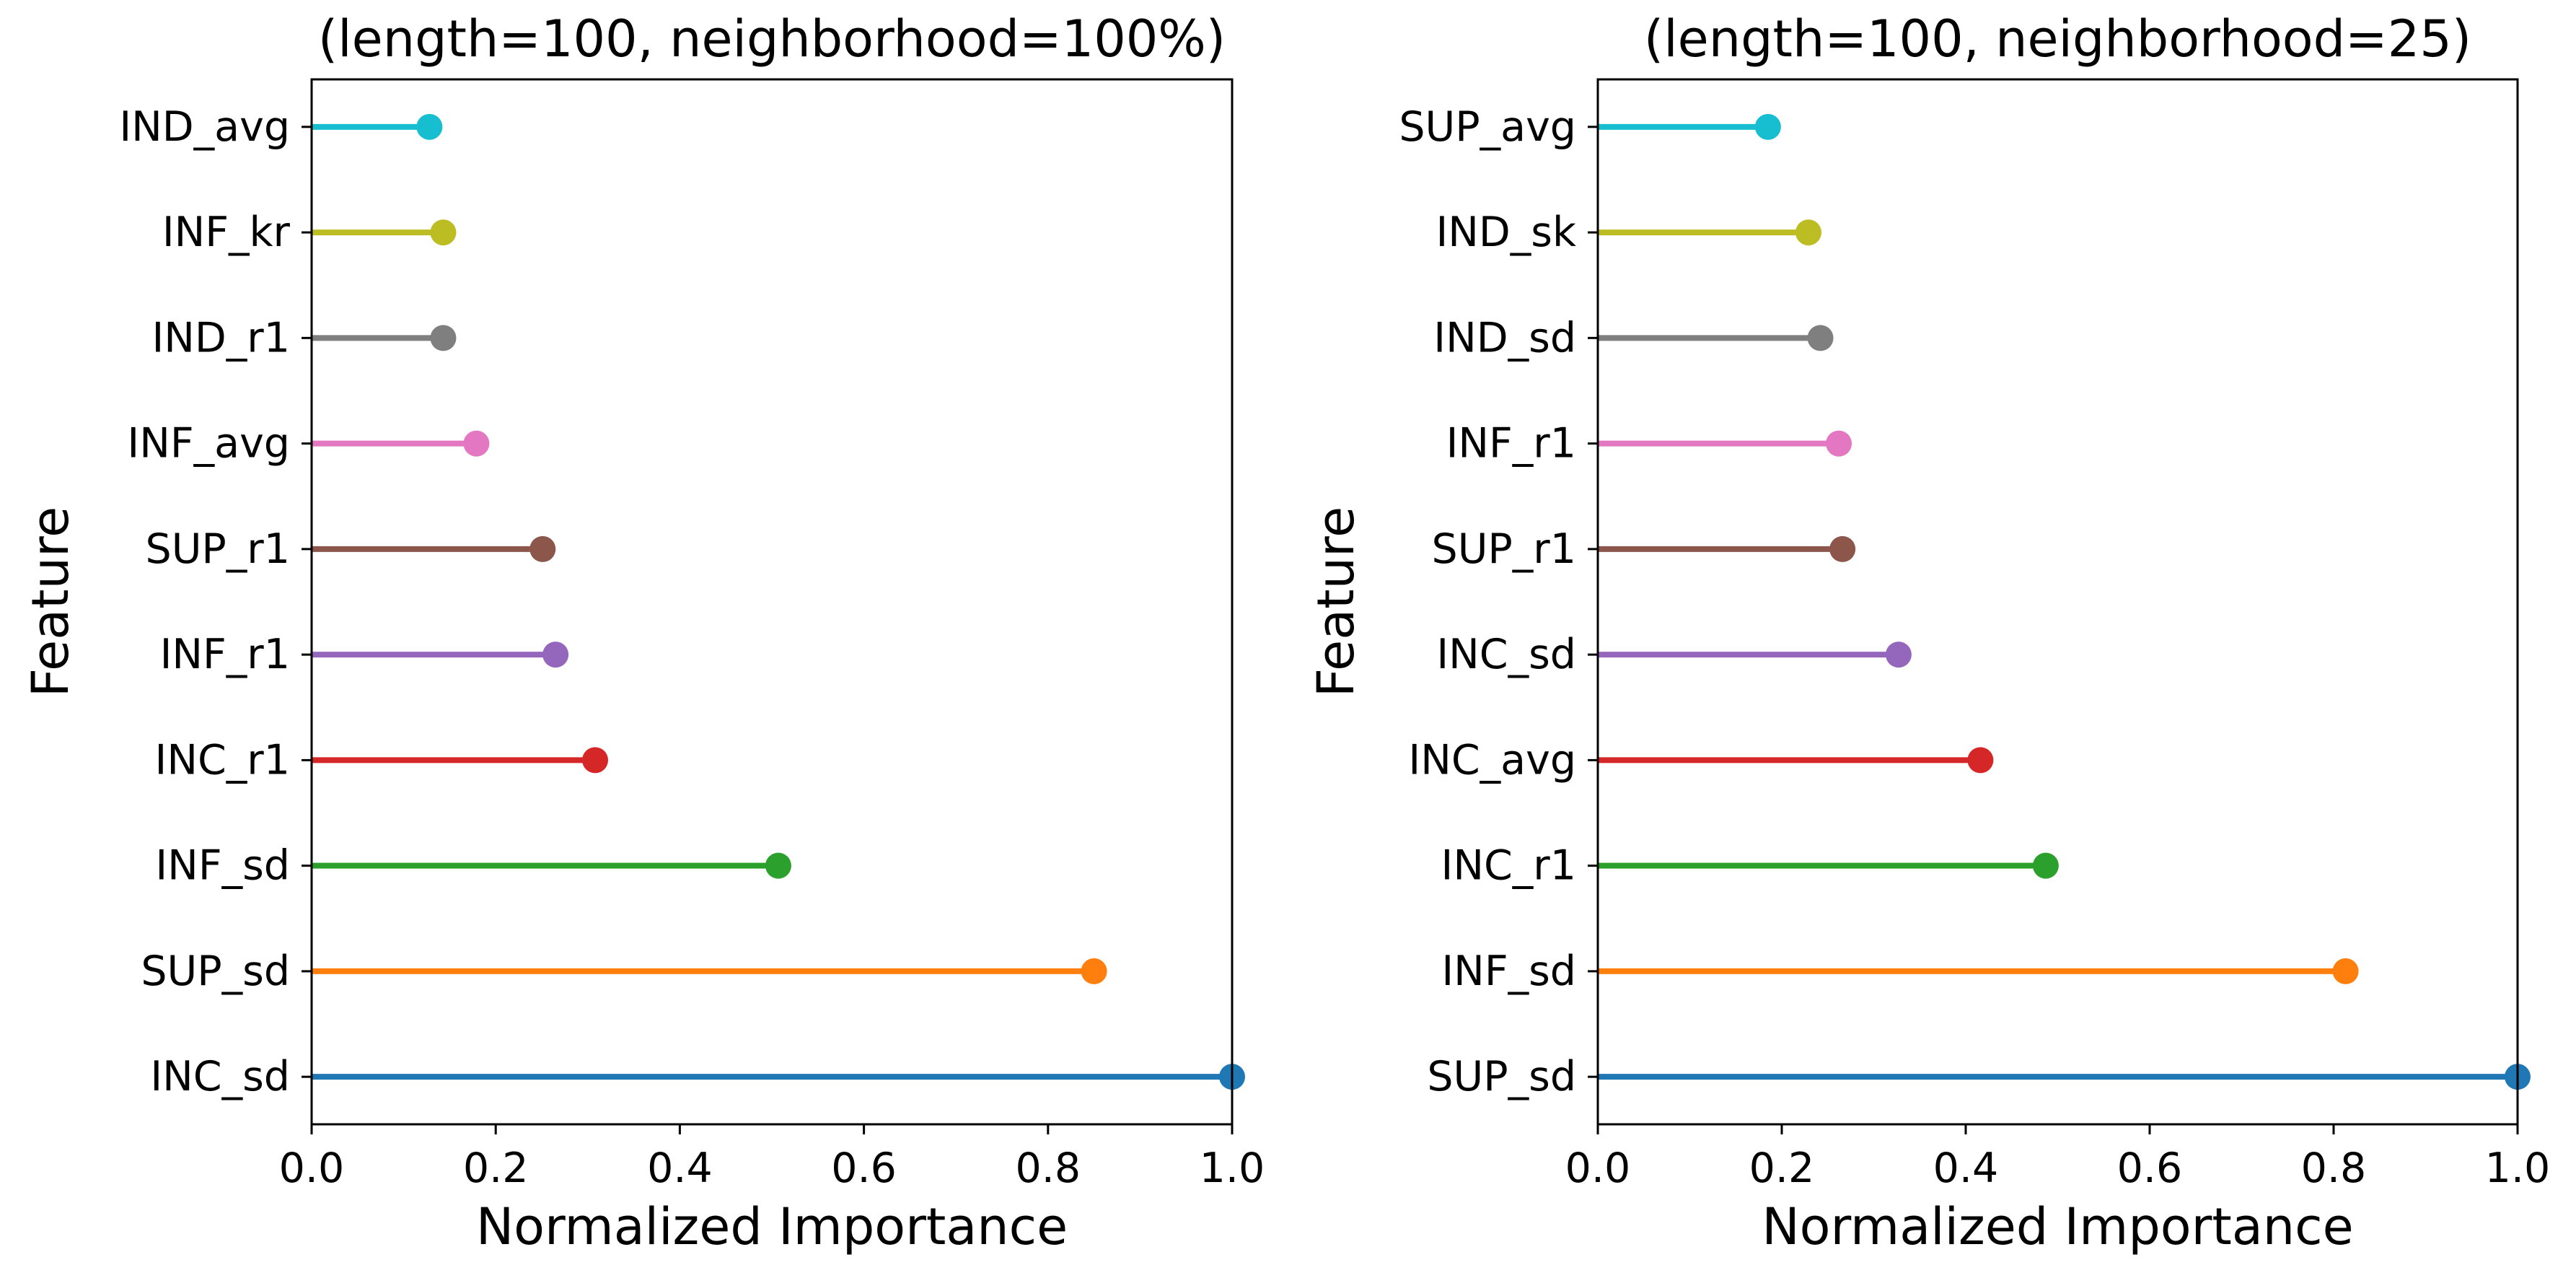  I want to click on y-tick-label: INF_kr, so click(226, 232).